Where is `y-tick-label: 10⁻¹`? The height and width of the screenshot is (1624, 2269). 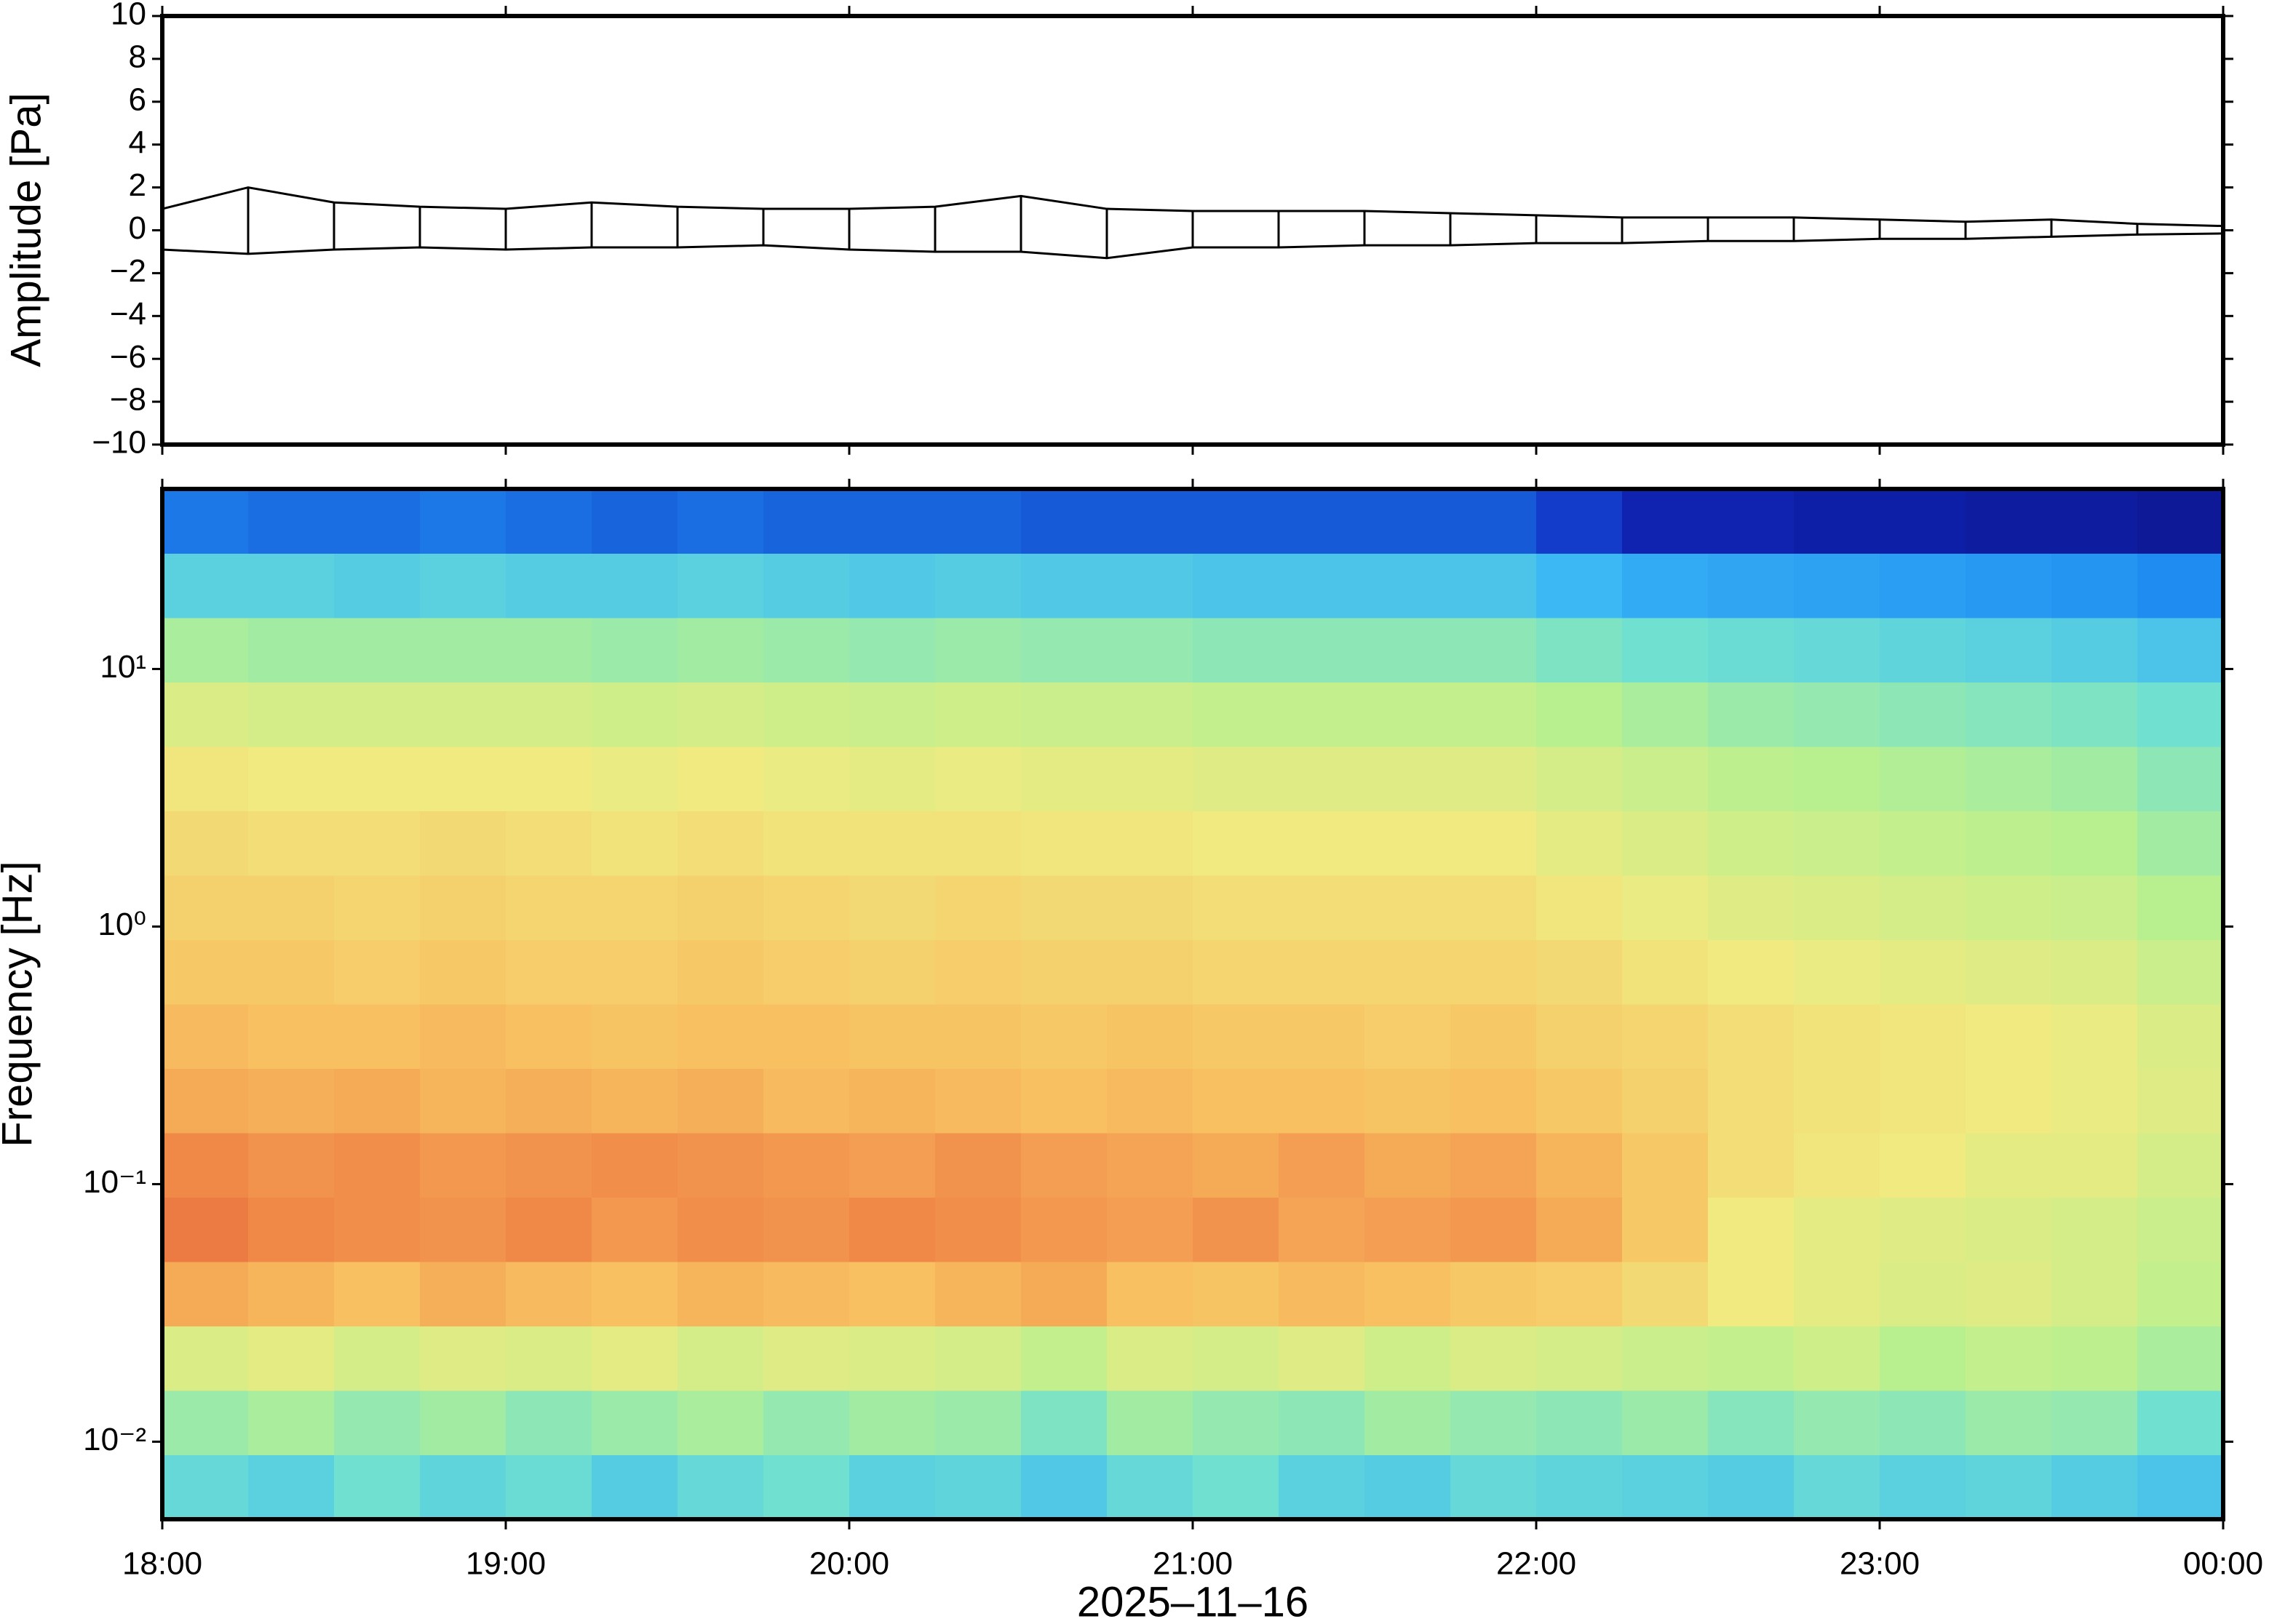 y-tick-label: 10⁻¹ is located at coordinates (115, 1182).